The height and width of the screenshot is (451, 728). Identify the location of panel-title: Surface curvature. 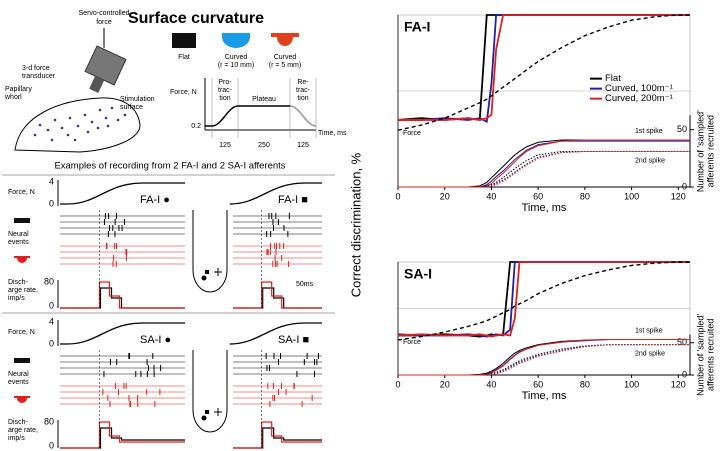
(196, 18).